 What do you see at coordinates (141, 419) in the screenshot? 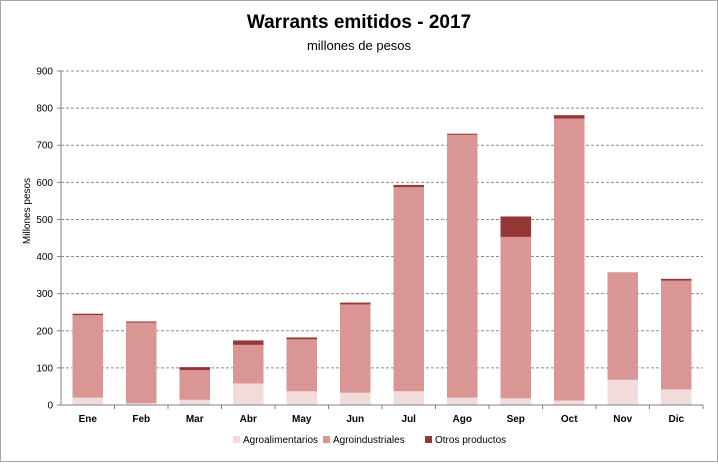
I see `x-tick-label: Feb` at bounding box center [141, 419].